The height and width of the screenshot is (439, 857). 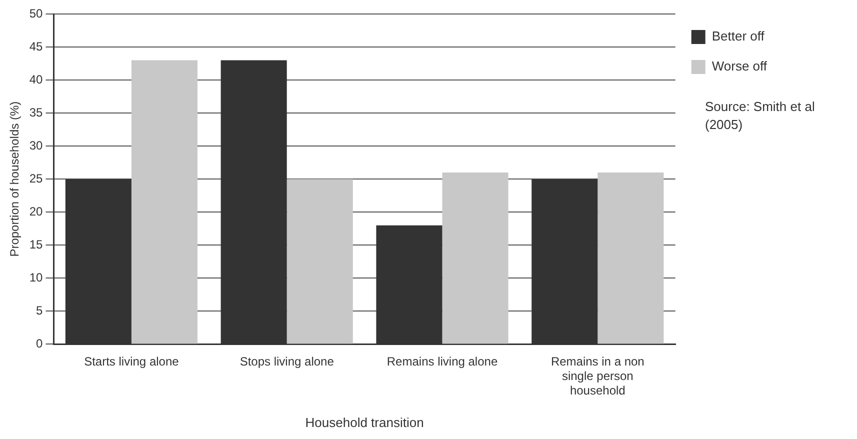 I want to click on x-tick-label: Remains living alone, so click(x=442, y=361).